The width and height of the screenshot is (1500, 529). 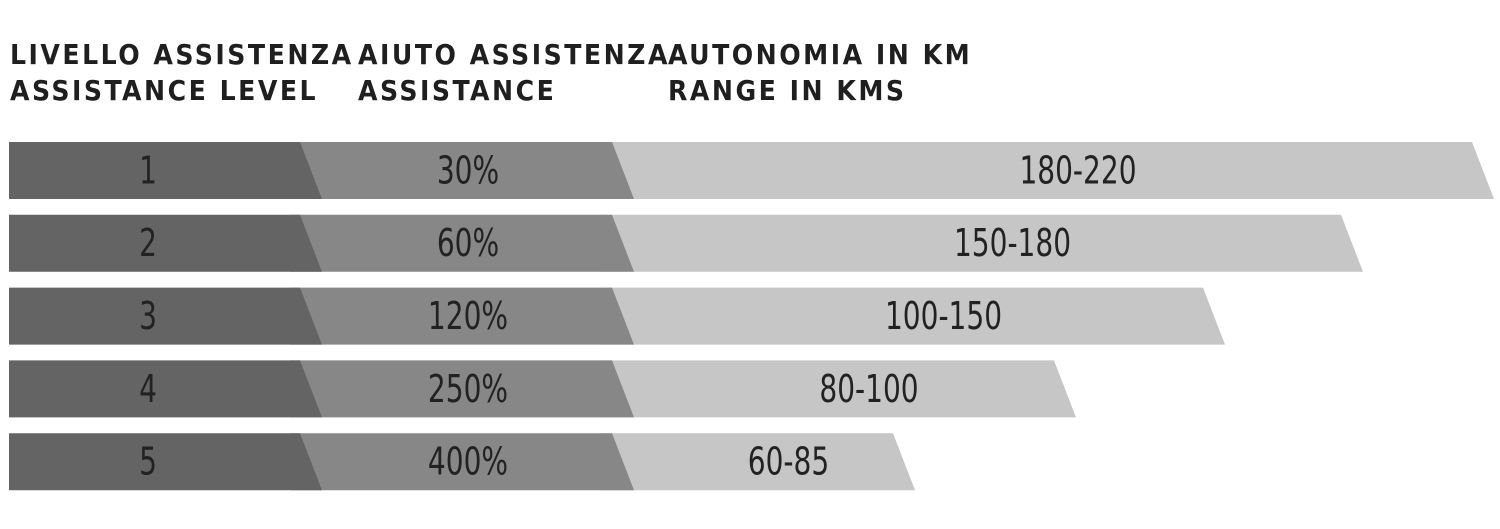 I want to click on column-header: AIUTO ASSISTENZA, so click(x=514, y=54).